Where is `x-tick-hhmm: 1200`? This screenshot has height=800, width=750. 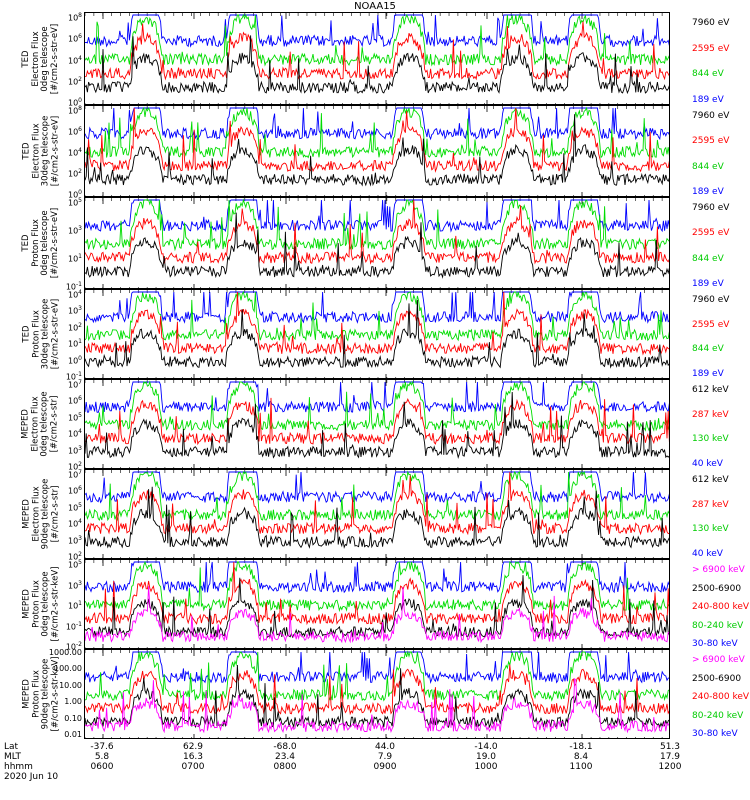
x-tick-hhmm: 1200 is located at coordinates (670, 767).